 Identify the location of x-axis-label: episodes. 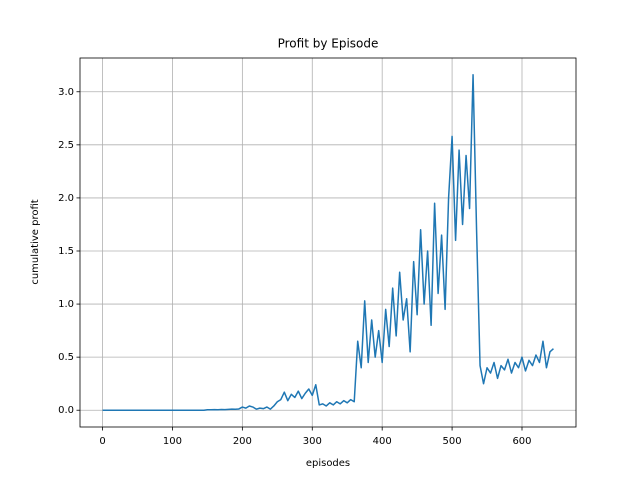
(328, 463).